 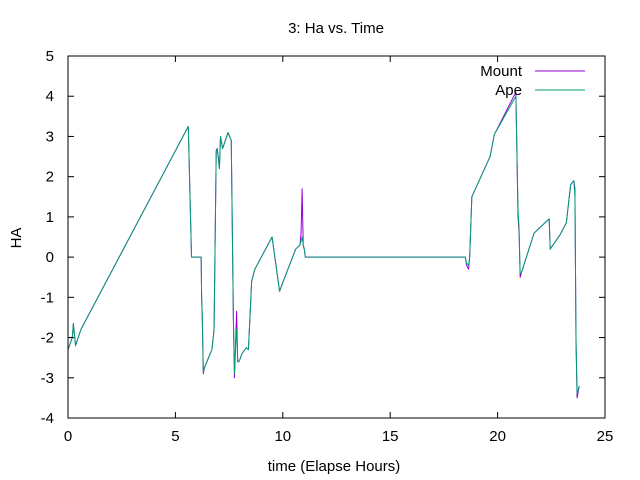 What do you see at coordinates (47, 297) in the screenshot?
I see `y-tick-label: -1` at bounding box center [47, 297].